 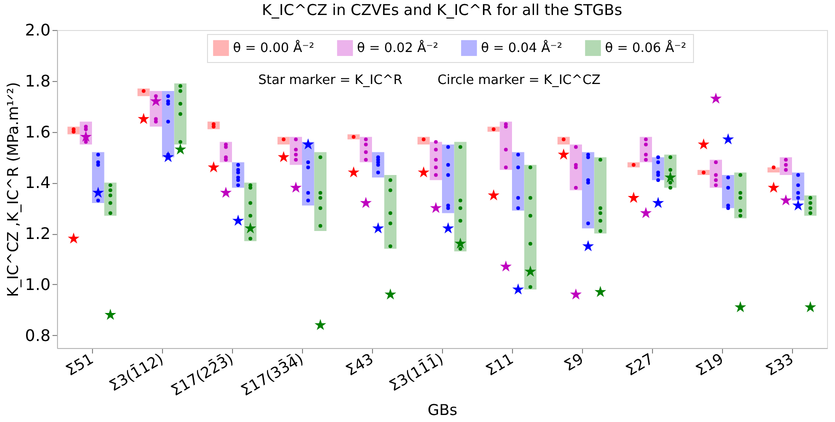 What do you see at coordinates (330, 80) in the screenshot?
I see `annotation: Star marker = K_IC^R` at bounding box center [330, 80].